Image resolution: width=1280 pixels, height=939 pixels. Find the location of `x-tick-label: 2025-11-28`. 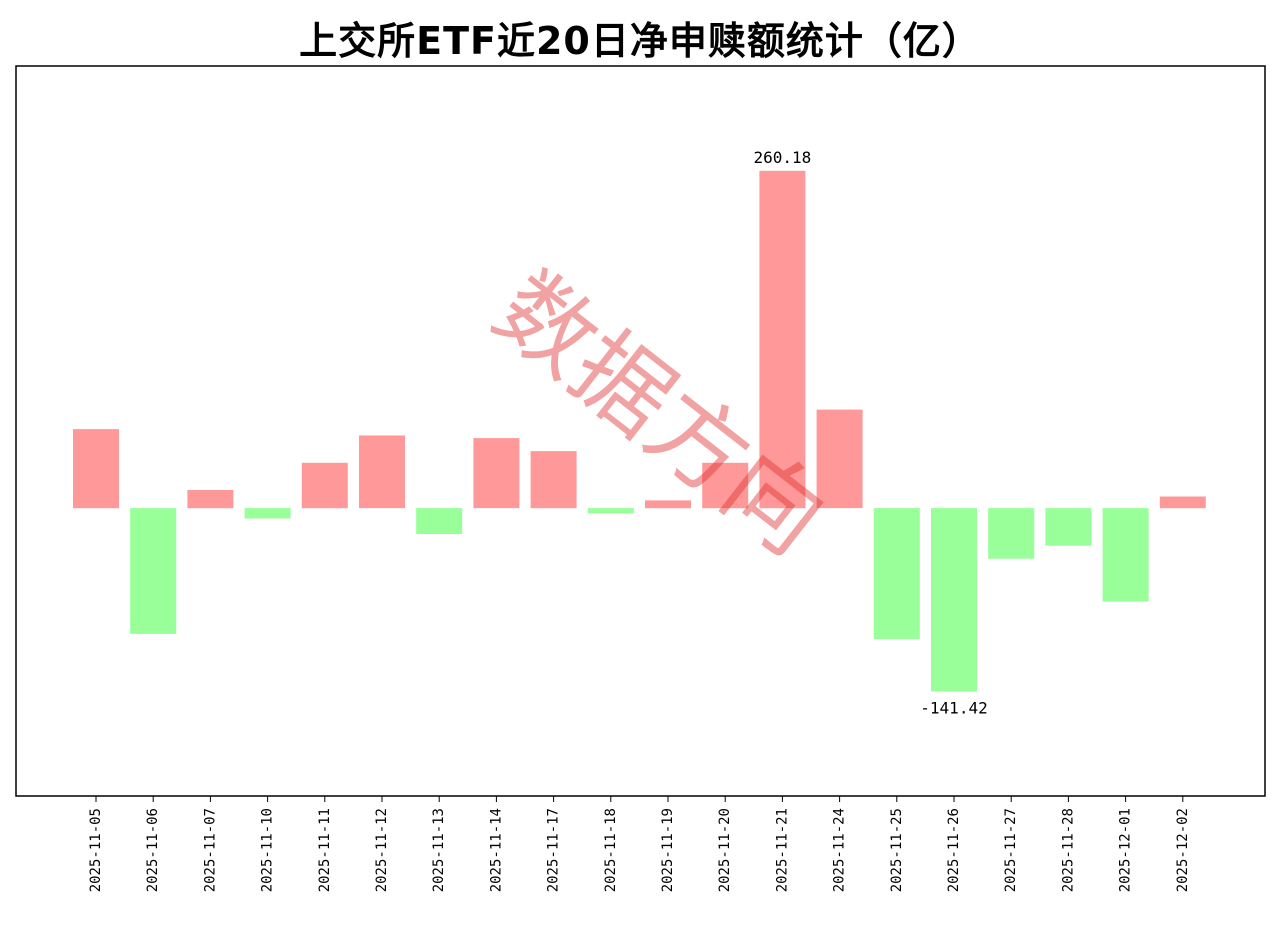

x-tick-label: 2025-11-28 is located at coordinates (1068, 850).